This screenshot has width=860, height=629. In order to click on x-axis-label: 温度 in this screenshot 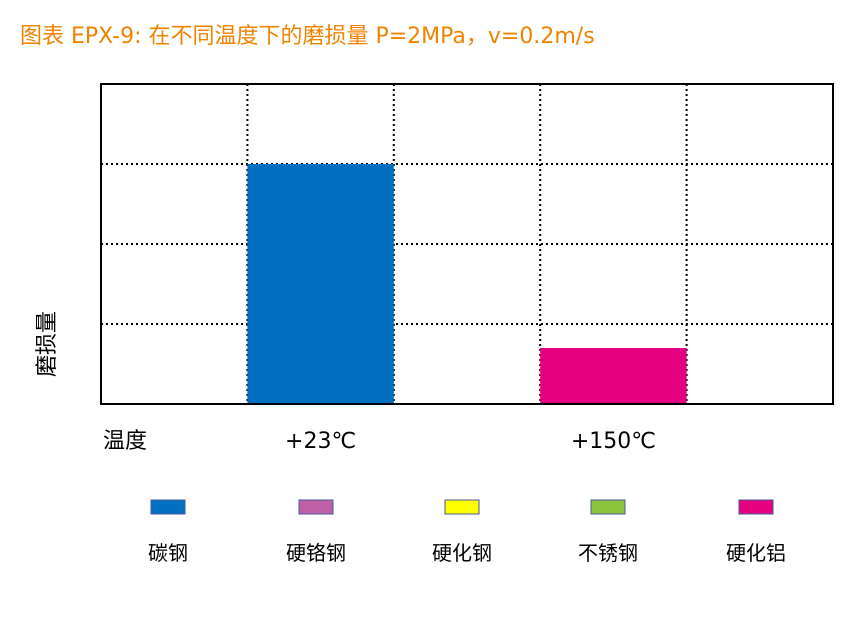, I will do `click(125, 441)`.